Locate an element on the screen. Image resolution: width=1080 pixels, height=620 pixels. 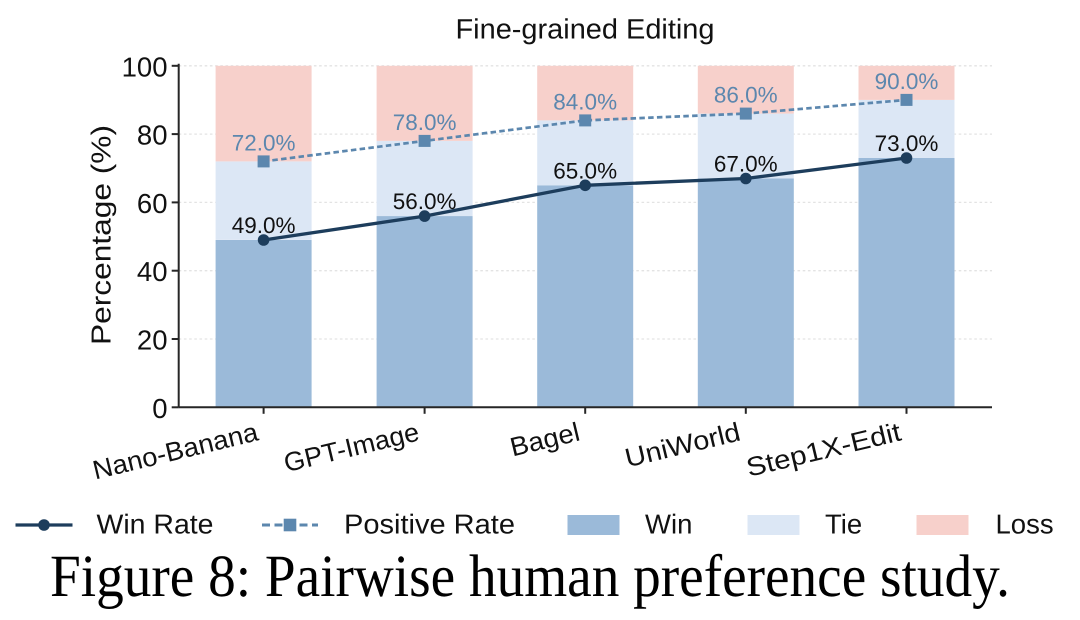
svg-text: 65.0% is located at coordinates (585, 170).